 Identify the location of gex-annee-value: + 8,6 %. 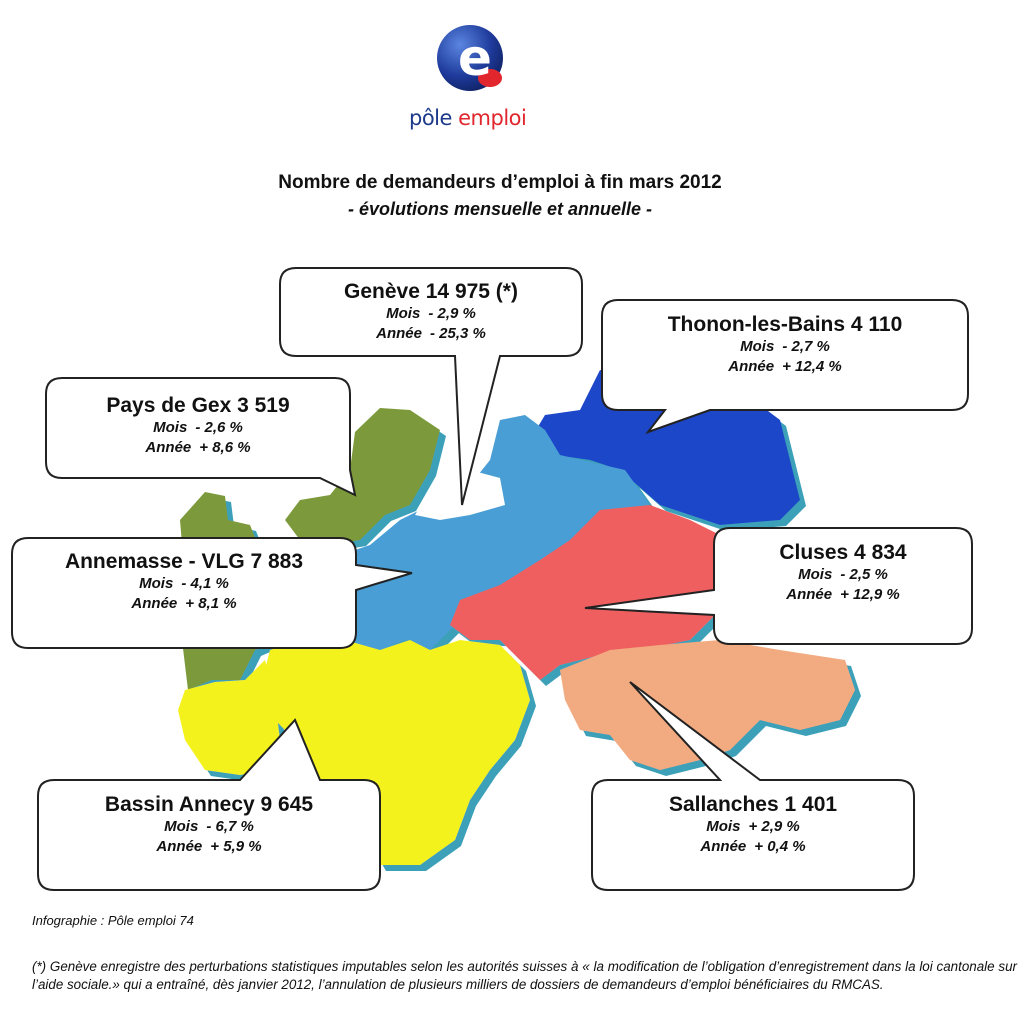
(225, 447).